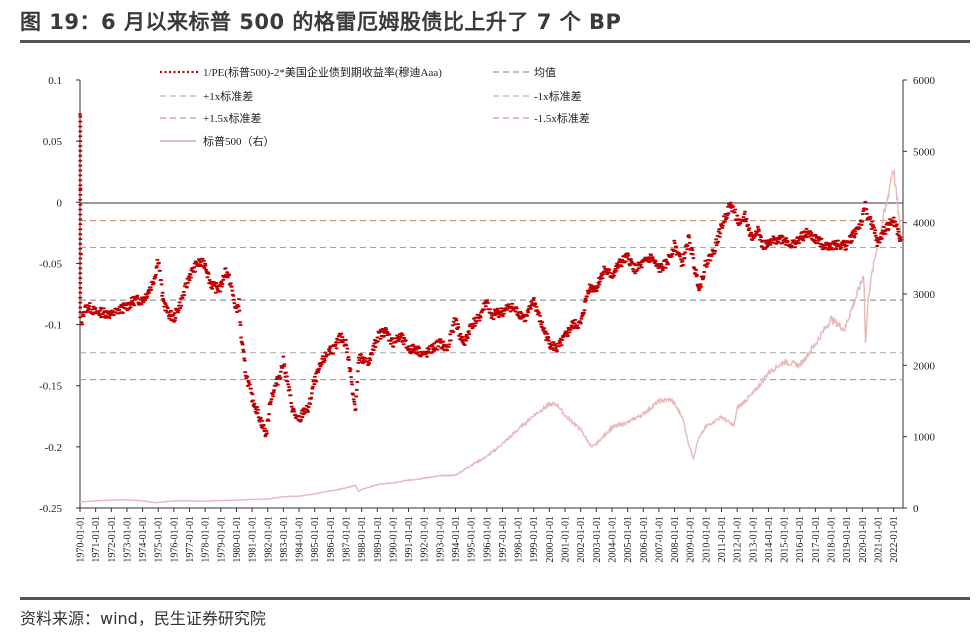  What do you see at coordinates (237, 539) in the screenshot?
I see `x-tick-label: 1980-01-01` at bounding box center [237, 539].